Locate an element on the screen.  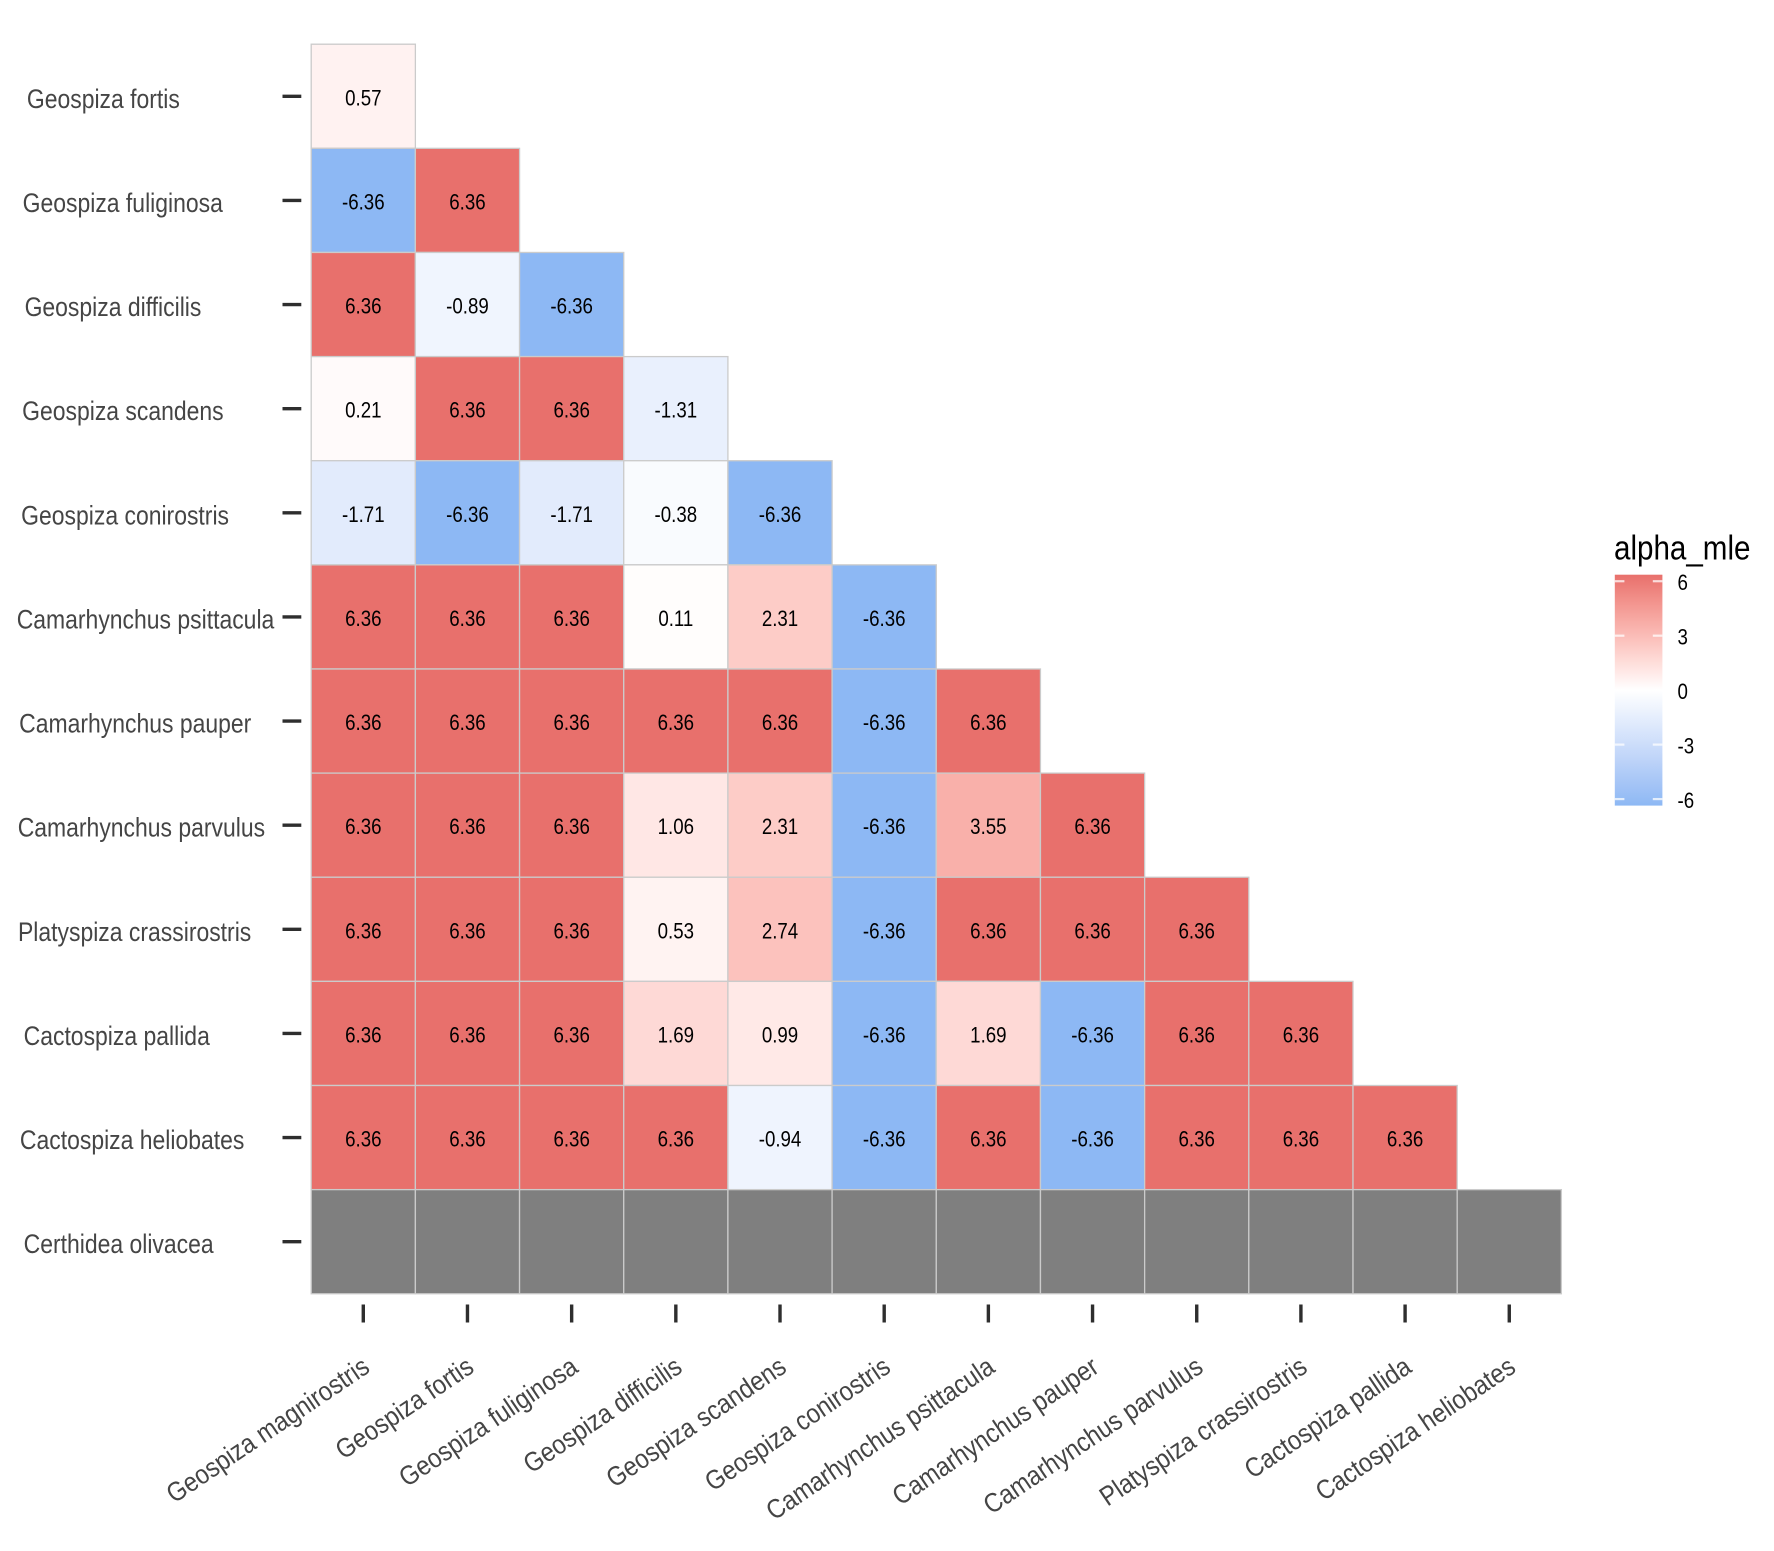
svg-text: 1.06 is located at coordinates (676, 828).